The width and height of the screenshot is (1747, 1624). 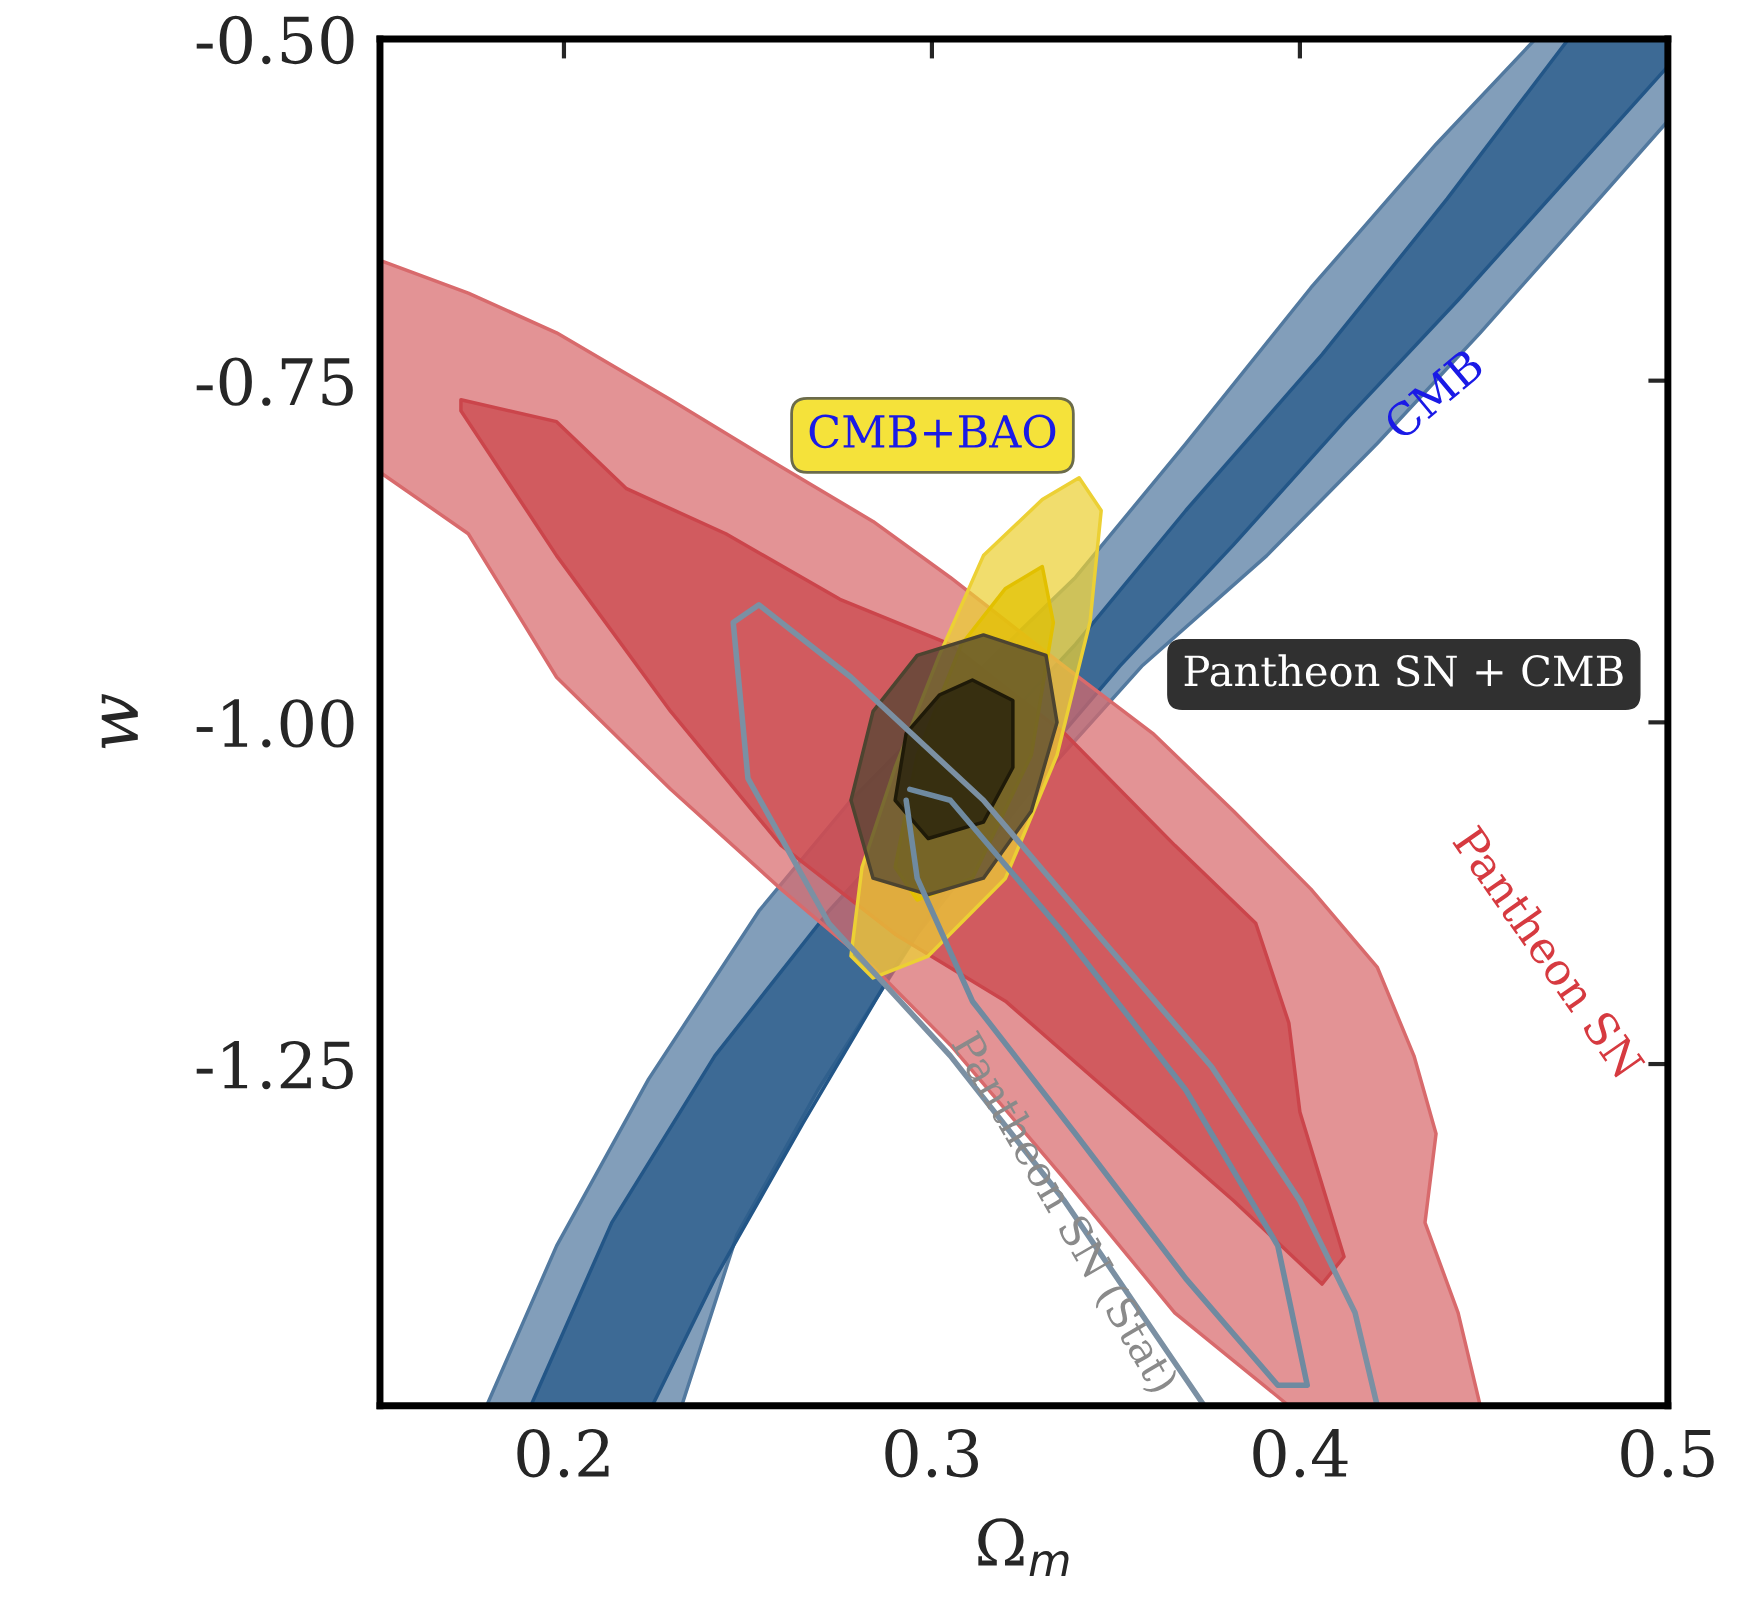 What do you see at coordinates (932, 431) in the screenshot?
I see `annotation: CMB+BAO` at bounding box center [932, 431].